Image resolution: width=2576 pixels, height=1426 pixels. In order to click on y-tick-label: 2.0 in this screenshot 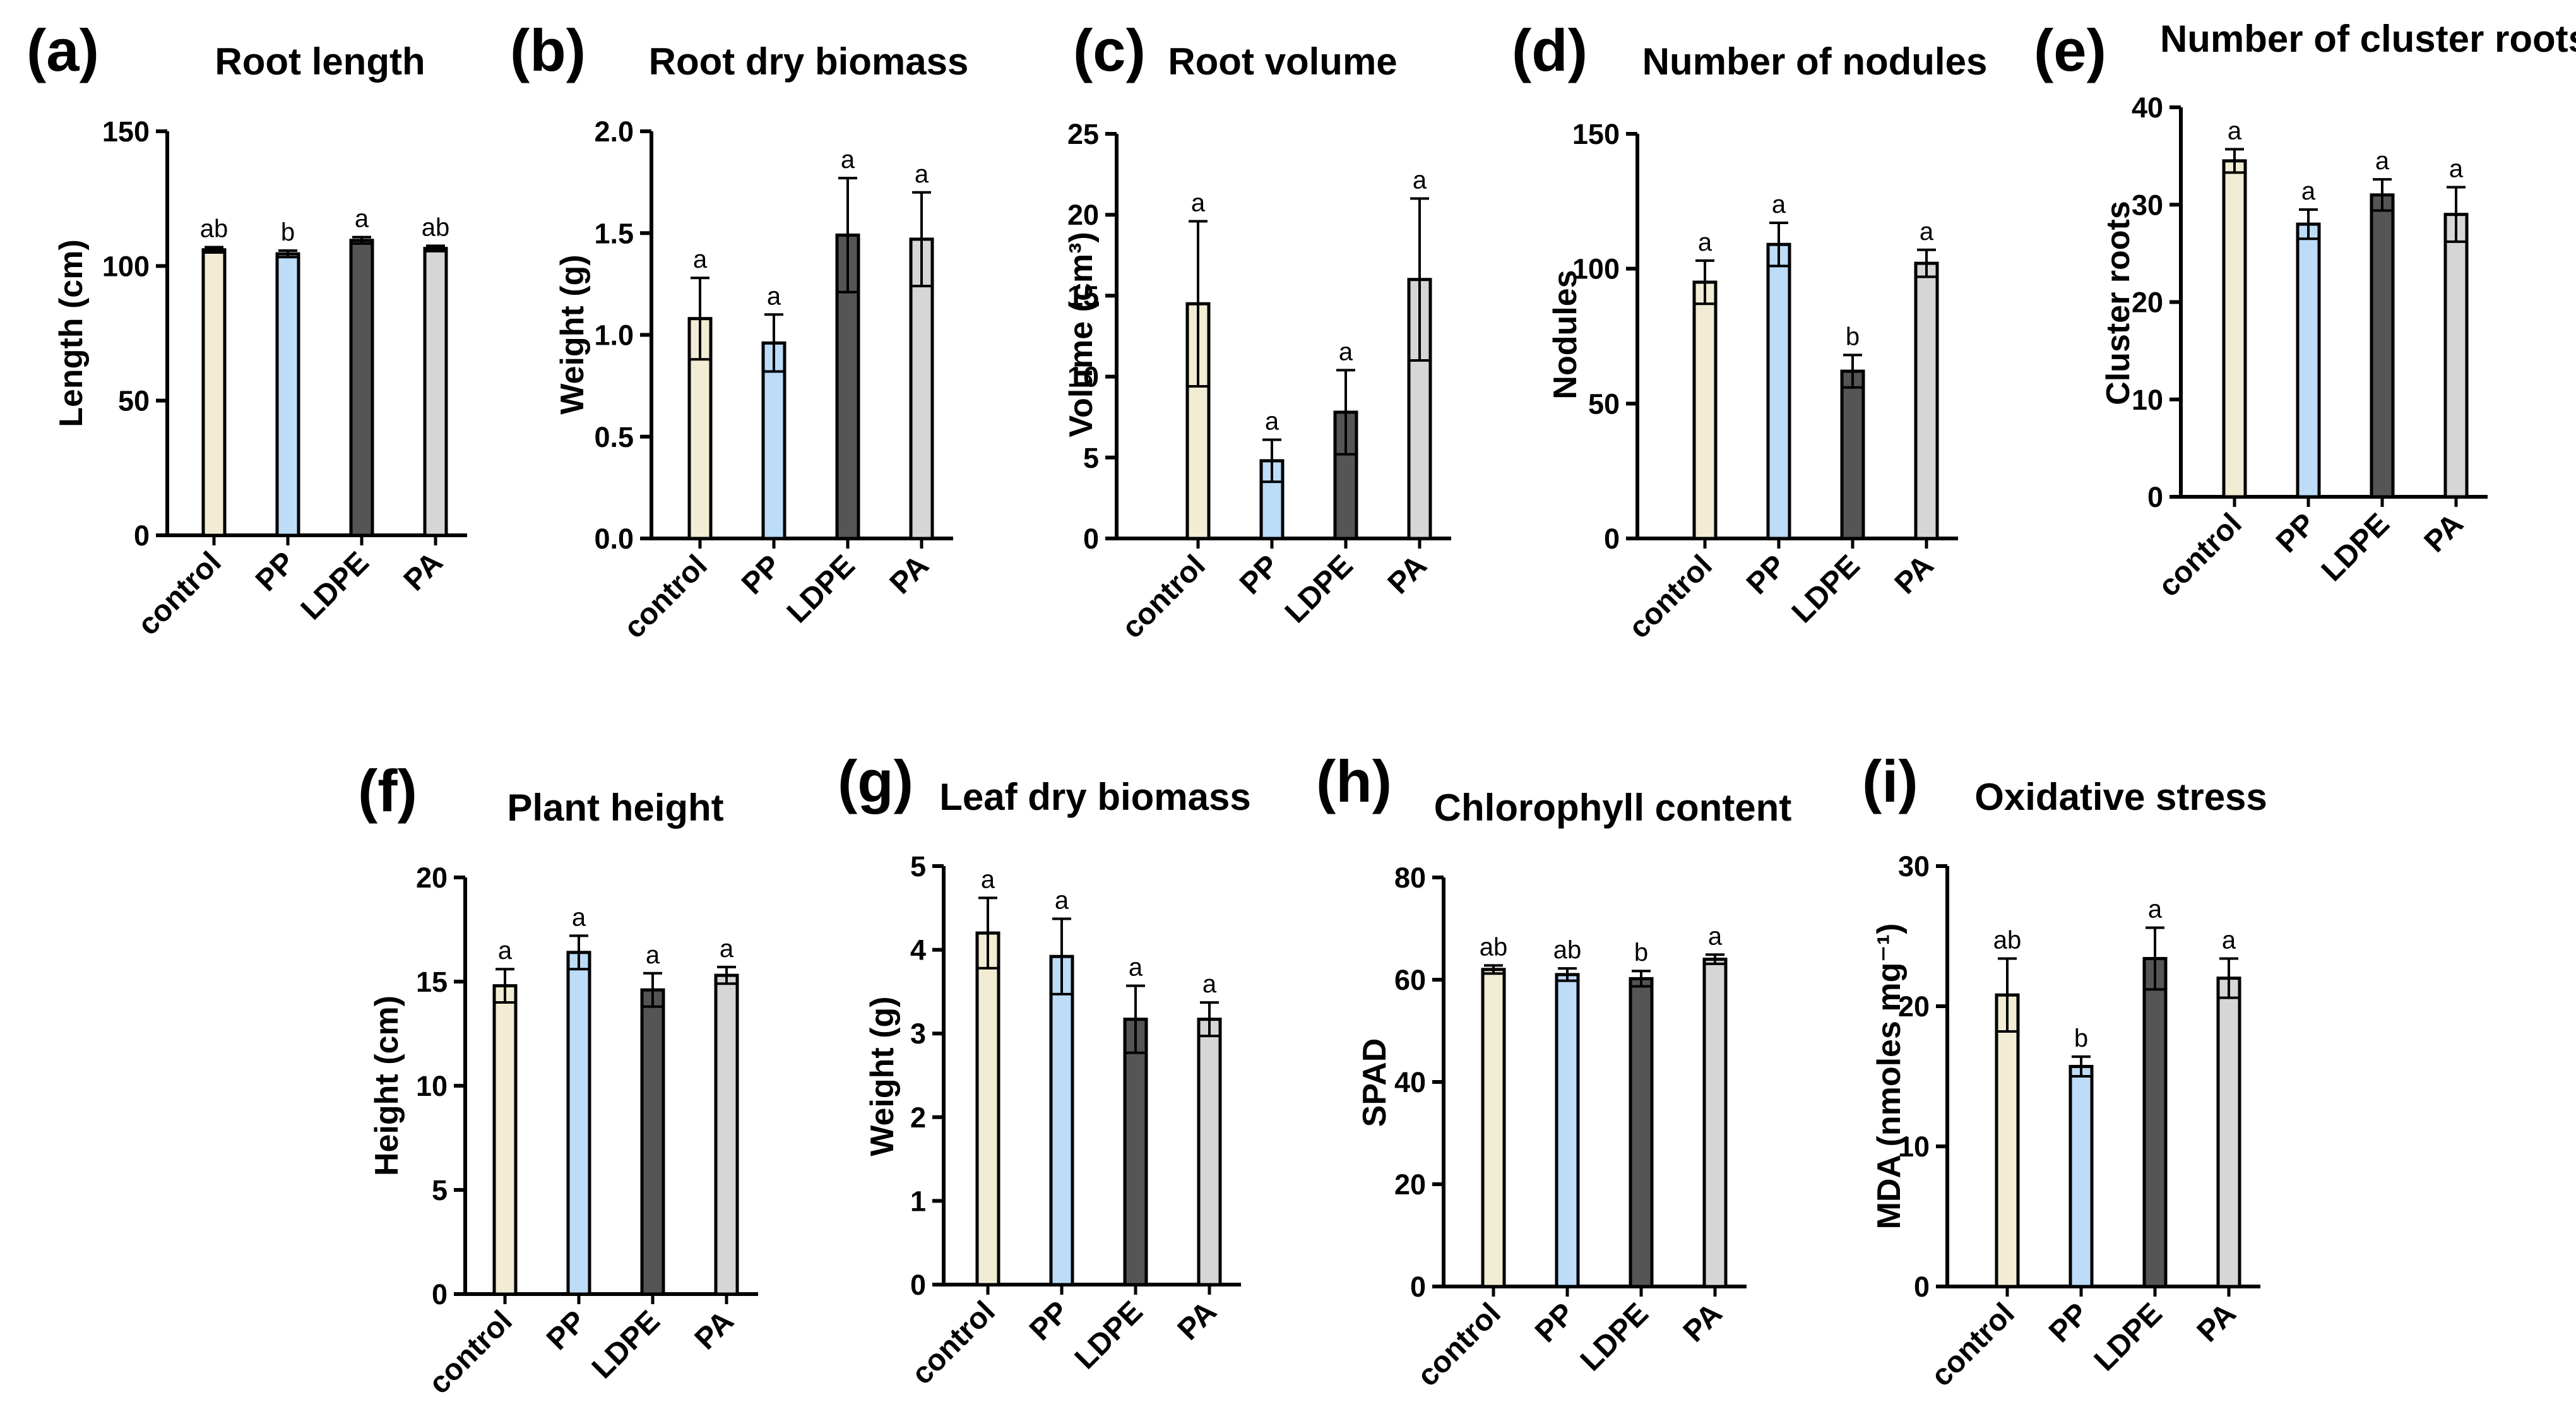, I will do `click(614, 132)`.